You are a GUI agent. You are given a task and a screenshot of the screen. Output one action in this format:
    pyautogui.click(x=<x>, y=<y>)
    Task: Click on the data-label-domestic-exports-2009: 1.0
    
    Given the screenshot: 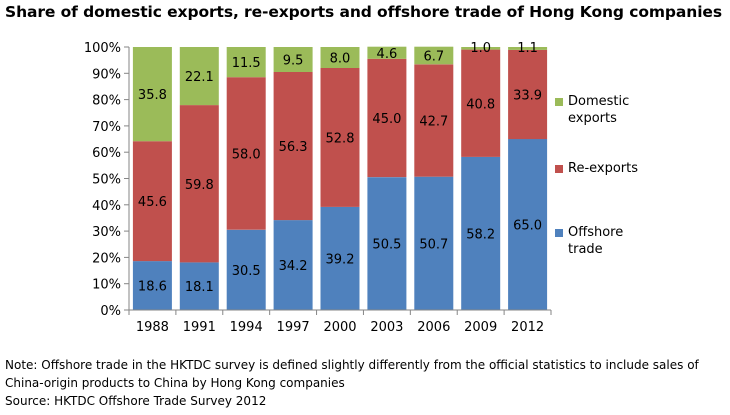 What is the action you would take?
    pyautogui.click(x=480, y=48)
    